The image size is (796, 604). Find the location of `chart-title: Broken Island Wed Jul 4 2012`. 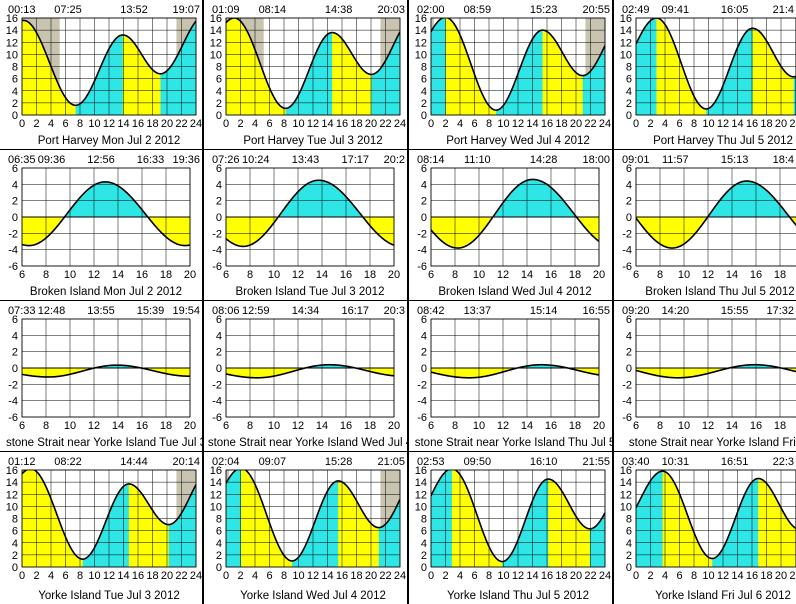

chart-title: Broken Island Wed Jul 4 2012 is located at coordinates (514, 292).